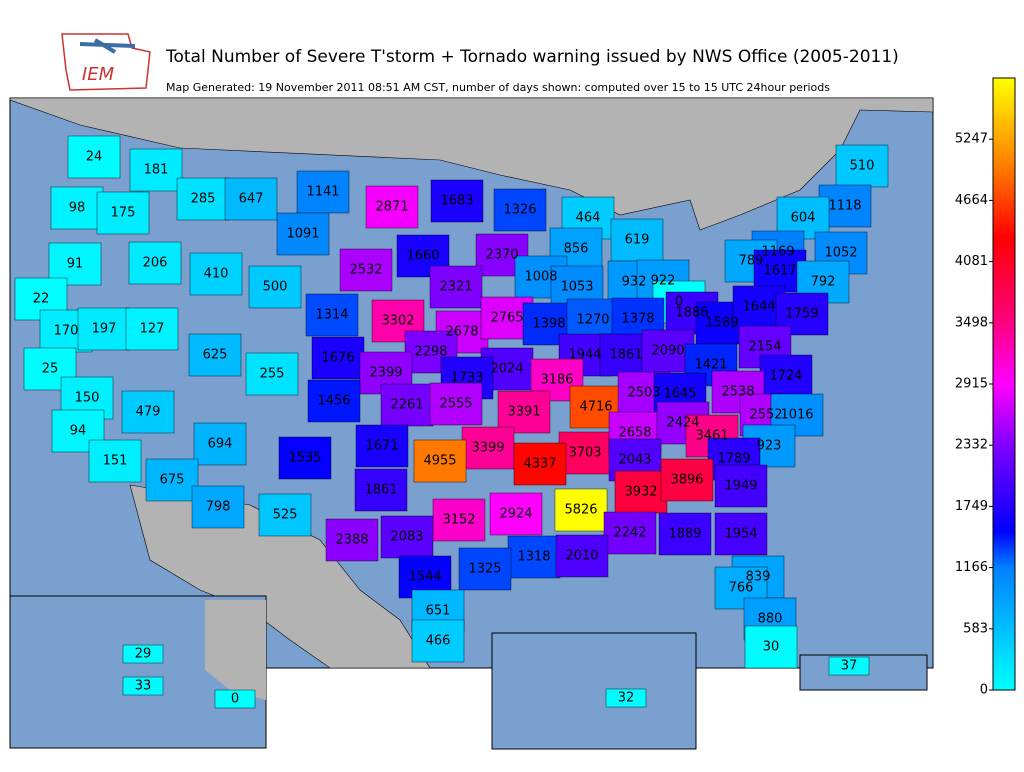 Image resolution: width=1024 pixels, height=772 pixels. Describe the element at coordinates (971, 261) in the screenshot. I see `colorbar-tick-label: 4081` at that location.